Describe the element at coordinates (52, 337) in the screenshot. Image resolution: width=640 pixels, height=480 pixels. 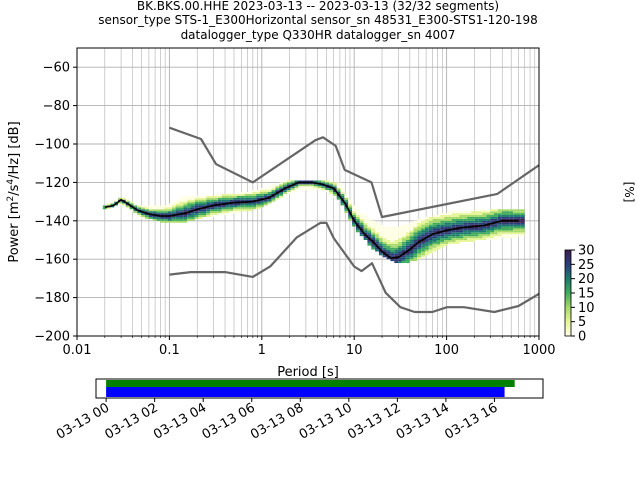
I see `y-tick-label: −200` at that location.